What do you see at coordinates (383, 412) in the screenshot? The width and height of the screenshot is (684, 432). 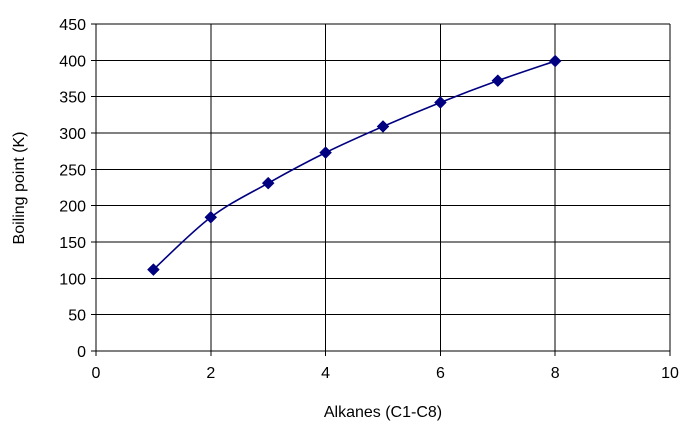 I see `x-axis-title: Alkanes (C1-C8)` at bounding box center [383, 412].